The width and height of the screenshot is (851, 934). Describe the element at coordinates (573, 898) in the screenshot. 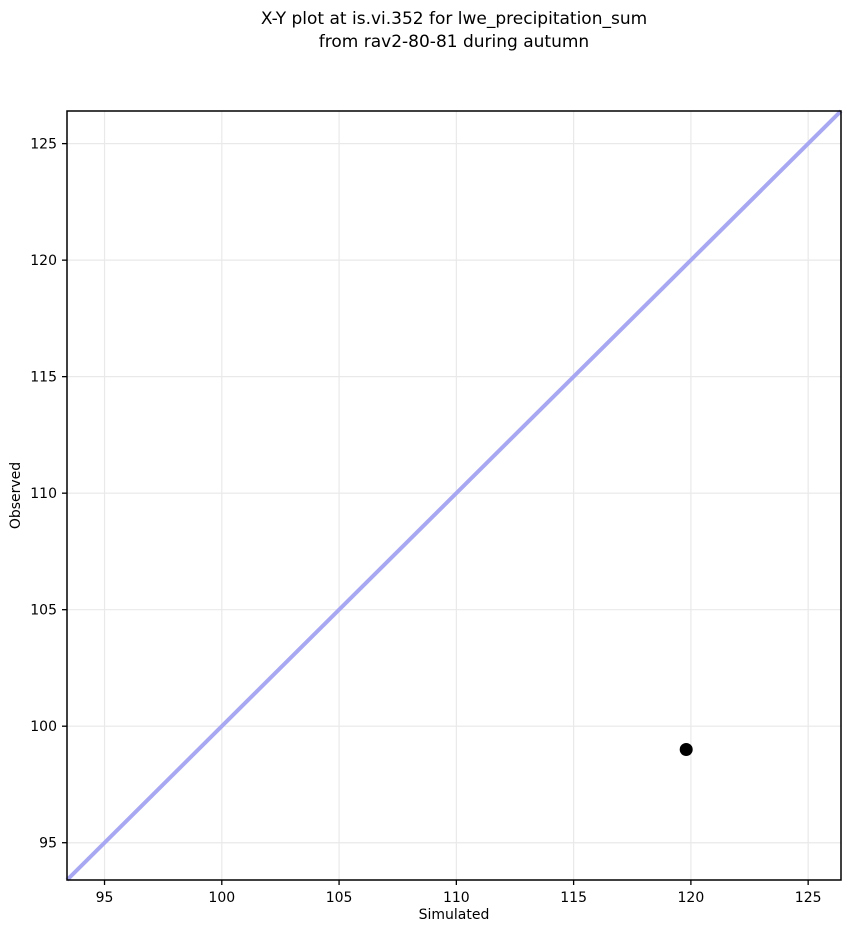

I see `x-tick-label: 115` at that location.